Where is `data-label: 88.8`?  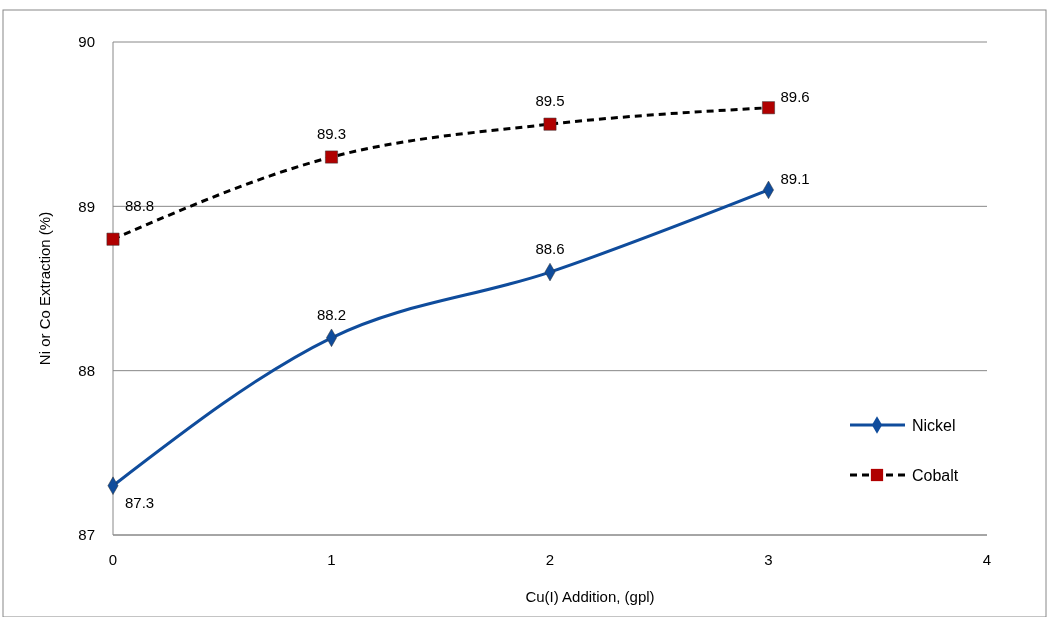
data-label: 88.8 is located at coordinates (140, 206).